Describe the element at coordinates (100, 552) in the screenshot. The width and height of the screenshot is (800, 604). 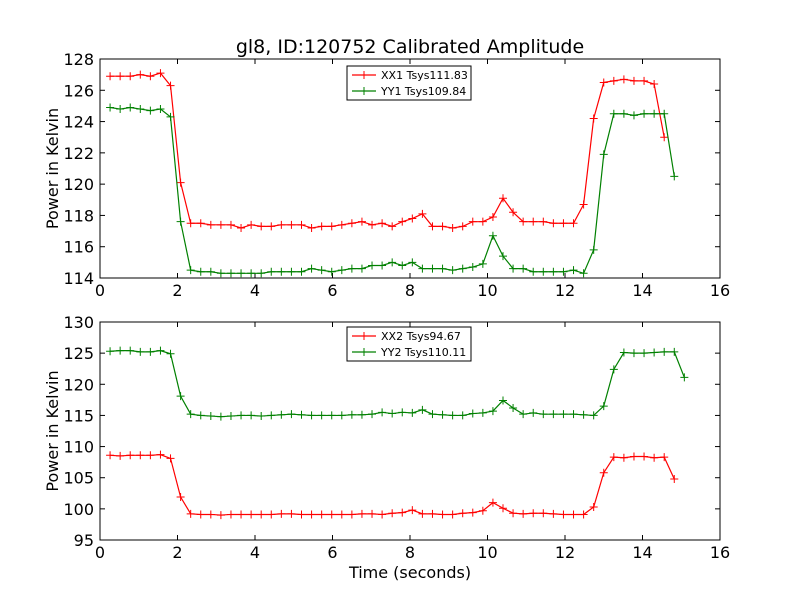
I see `x-tick-label: 0` at that location.